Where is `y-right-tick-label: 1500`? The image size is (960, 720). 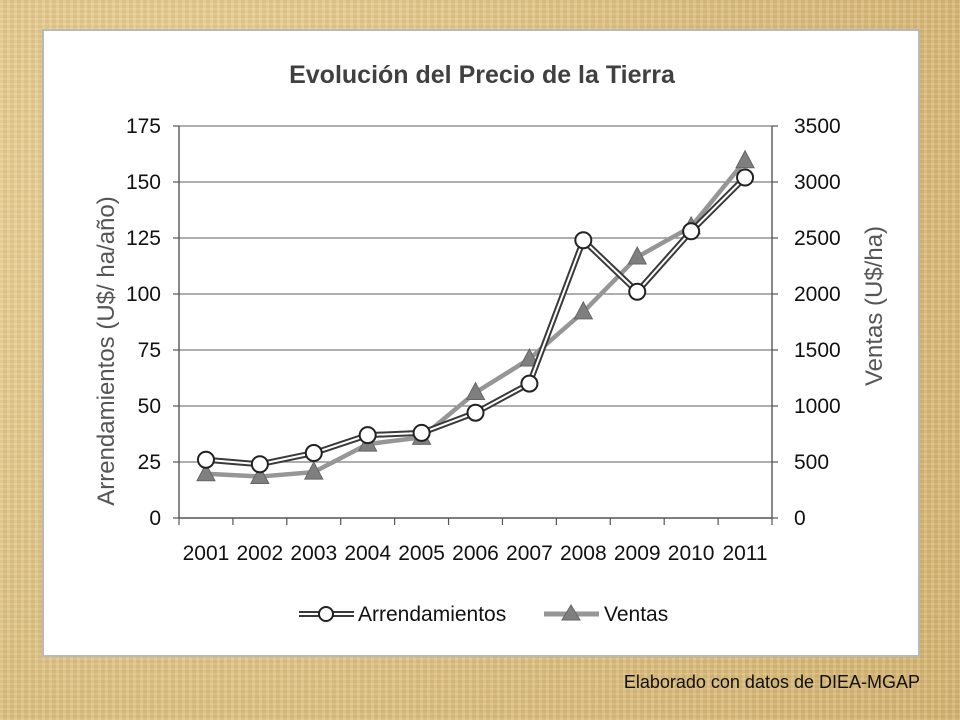 y-right-tick-label: 1500 is located at coordinates (817, 350).